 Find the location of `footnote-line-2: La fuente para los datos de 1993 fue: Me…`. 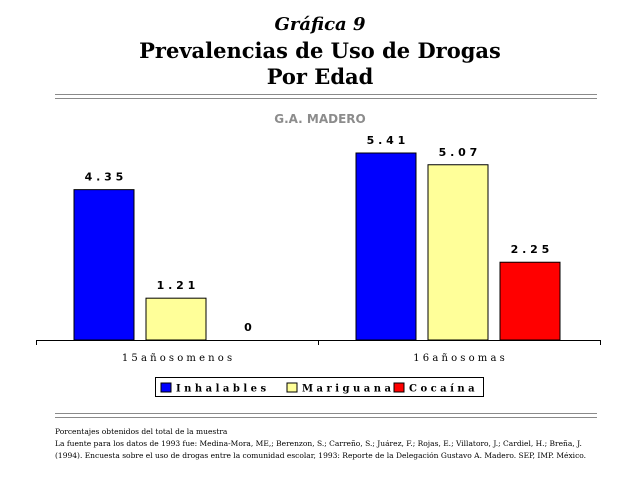

footnote-line-2: La fuente para los datos de 1993 fue: Me… is located at coordinates (318, 443).